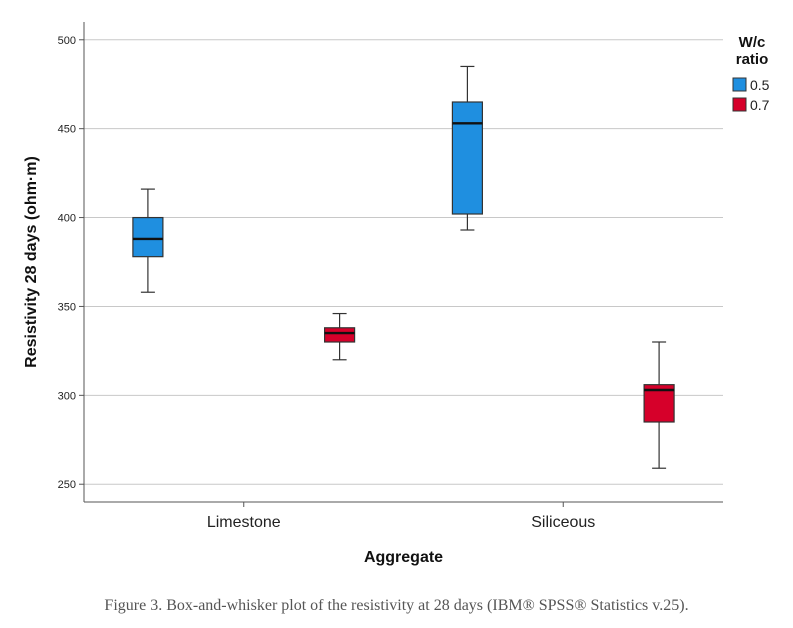  What do you see at coordinates (563, 522) in the screenshot?
I see `x-category-label-siliceous: Siliceous` at bounding box center [563, 522].